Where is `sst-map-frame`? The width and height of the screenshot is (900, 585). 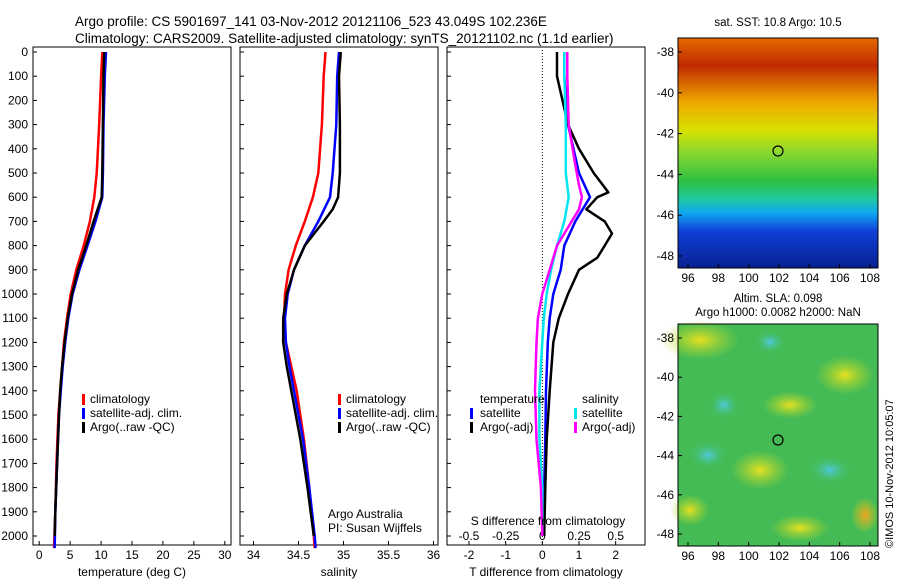
sst-map-frame is located at coordinates (778, 153).